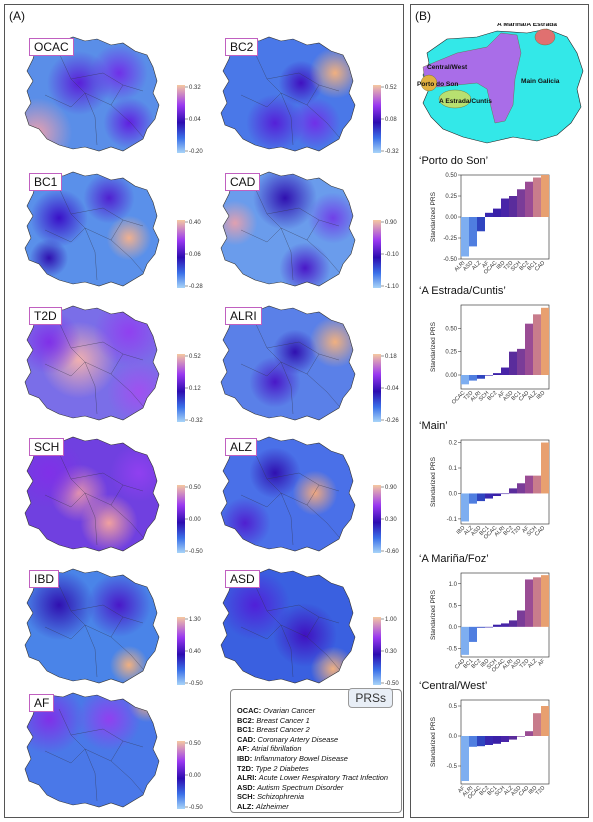 The height and width of the screenshot is (822, 593). I want to click on y-tick-label: 1.0, so click(453, 585).